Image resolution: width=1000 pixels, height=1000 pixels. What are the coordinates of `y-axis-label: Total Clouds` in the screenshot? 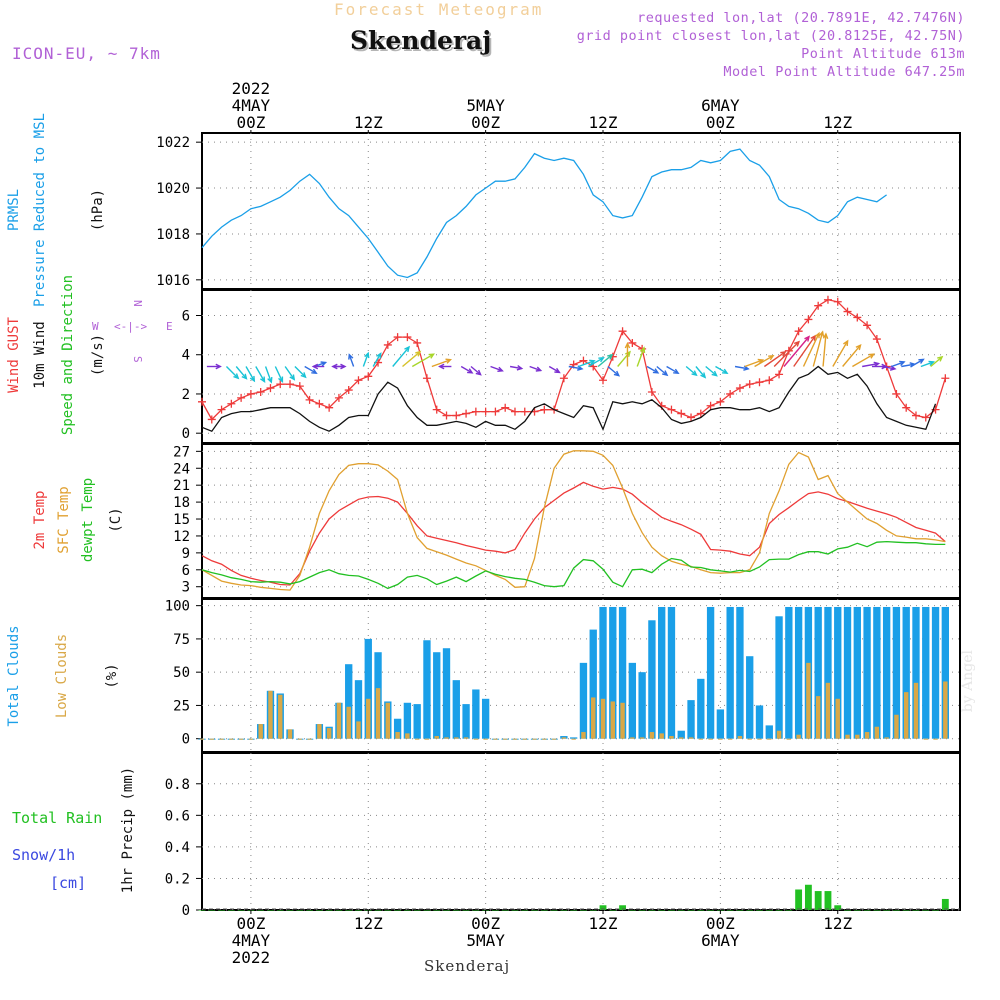 It's located at (14, 675).